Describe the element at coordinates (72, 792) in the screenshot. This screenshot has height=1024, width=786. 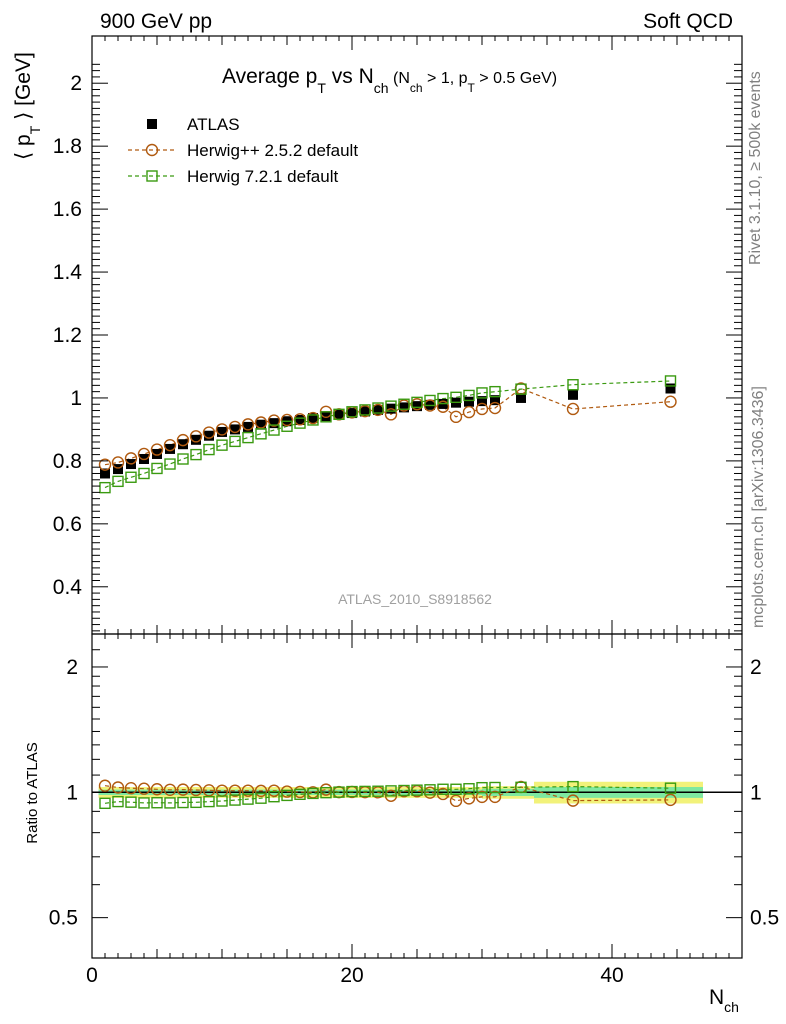
I see `ratio-y-tick-label-left-1: 1` at that location.